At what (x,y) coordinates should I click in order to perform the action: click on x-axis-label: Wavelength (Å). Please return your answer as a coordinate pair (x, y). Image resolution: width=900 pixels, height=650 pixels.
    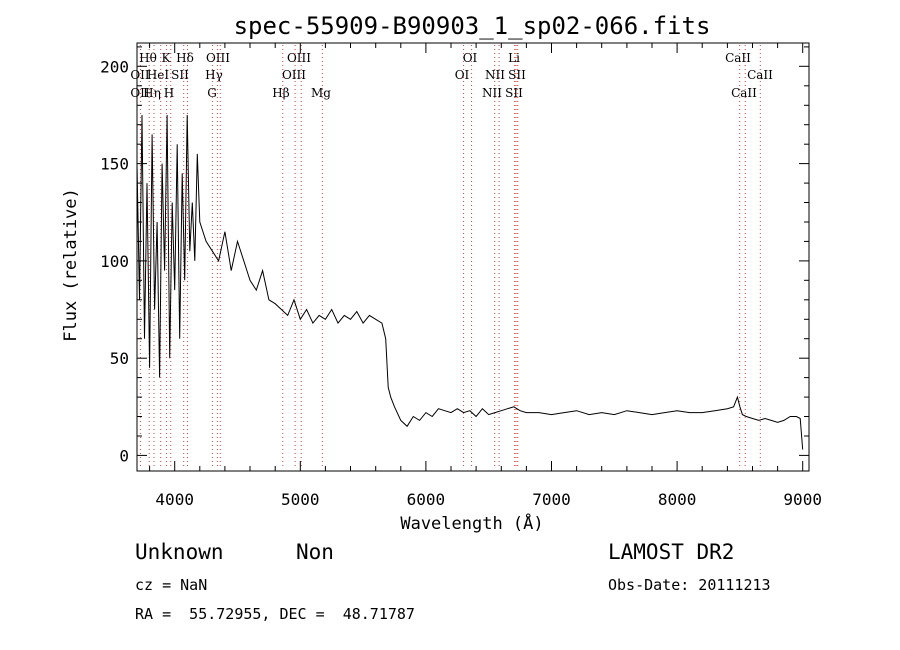
    Looking at the image, I should click on (471, 523).